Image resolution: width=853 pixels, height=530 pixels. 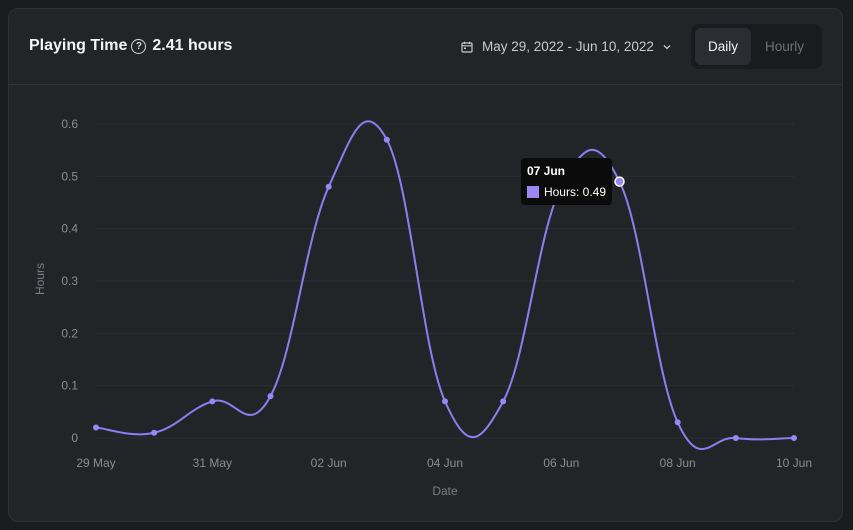 I want to click on y-tick-label: 0.6, so click(x=69, y=124).